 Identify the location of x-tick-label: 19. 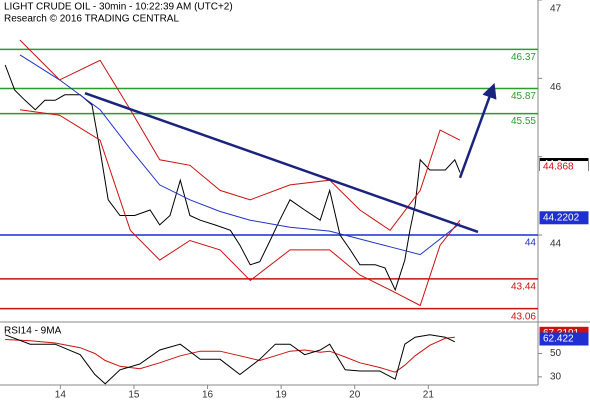
(282, 395).